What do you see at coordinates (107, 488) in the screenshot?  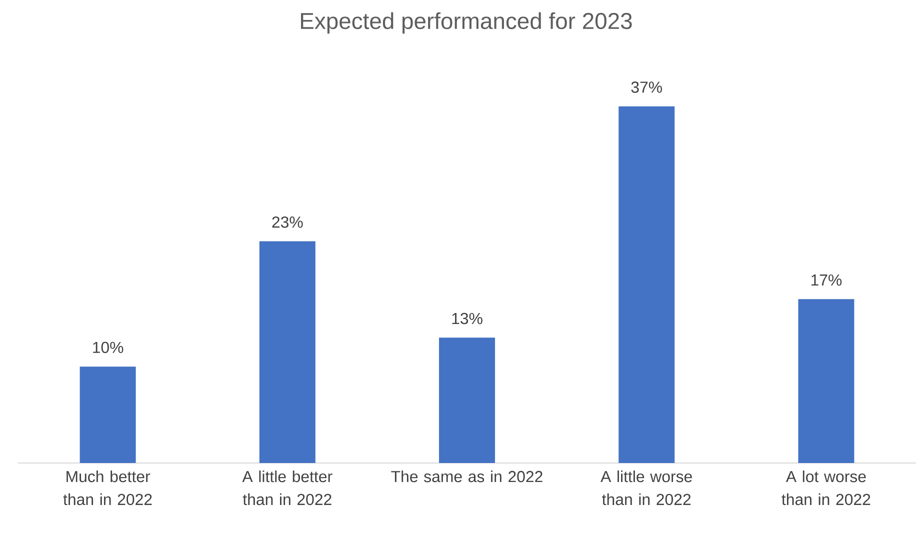 I see `x-tick-label: Much better than in 2022` at bounding box center [107, 488].